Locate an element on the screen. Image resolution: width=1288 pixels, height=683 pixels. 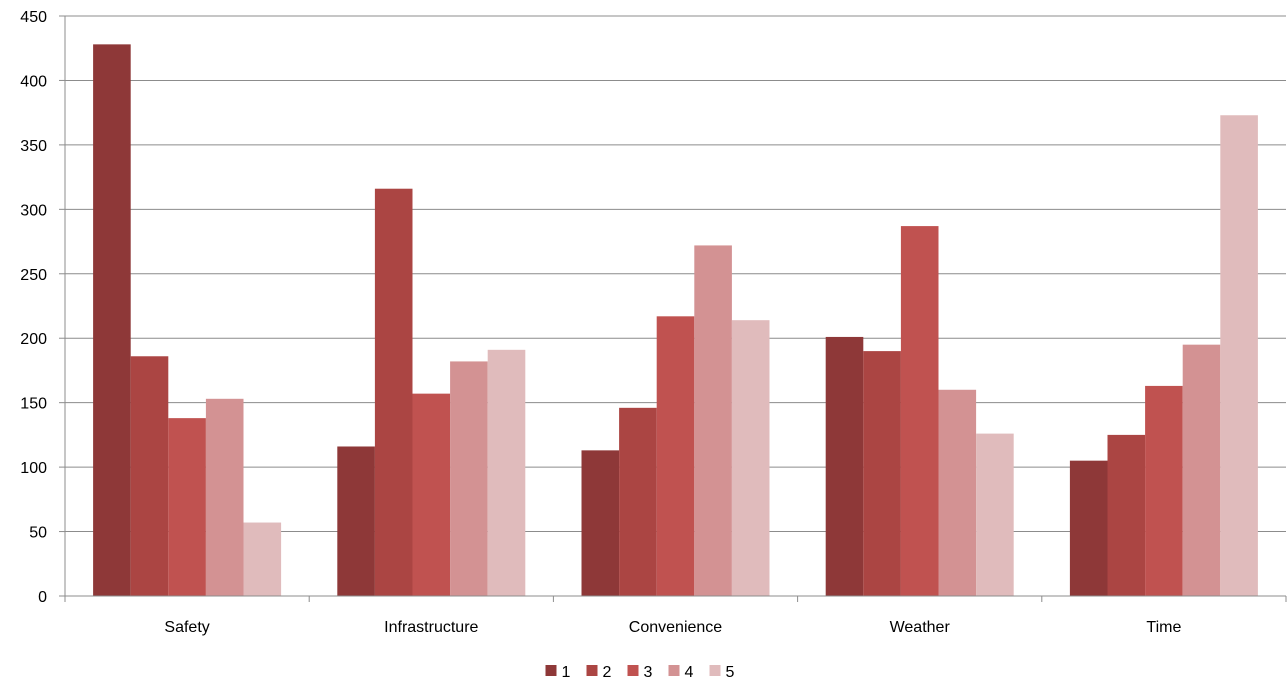
legend-label-2: 2 is located at coordinates (607, 672).